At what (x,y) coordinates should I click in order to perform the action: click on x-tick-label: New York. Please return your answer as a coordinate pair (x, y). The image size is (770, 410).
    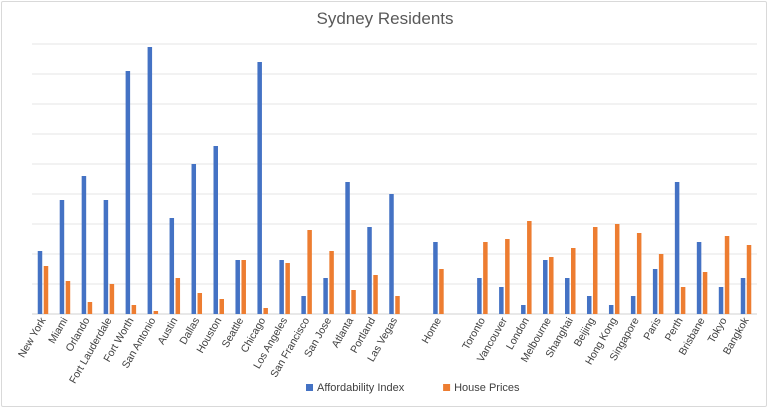
    Looking at the image, I should click on (32, 337).